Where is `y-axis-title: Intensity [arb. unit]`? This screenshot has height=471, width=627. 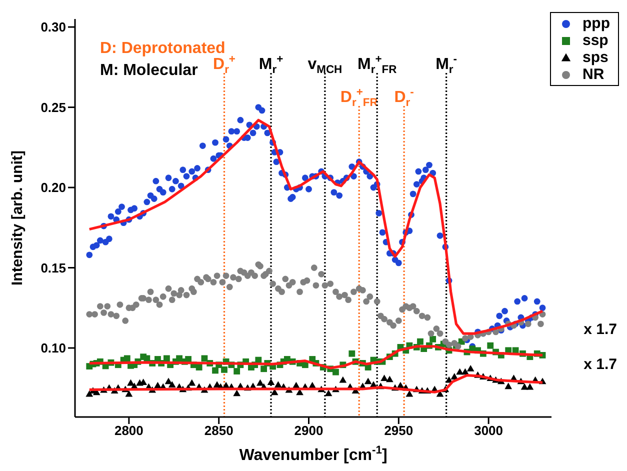
y-axis-title: Intensity [arb. unit] is located at coordinates (17, 218).